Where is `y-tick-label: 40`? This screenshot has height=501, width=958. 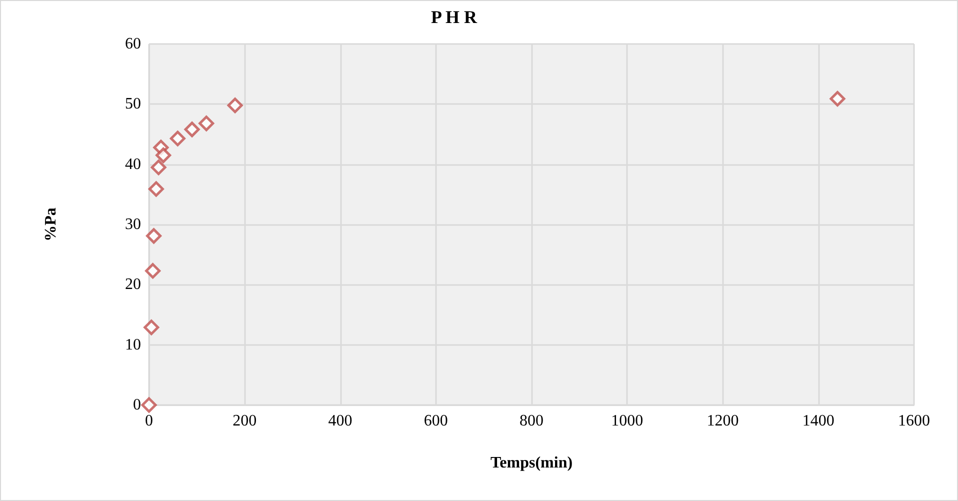 y-tick-label: 40 is located at coordinates (133, 164).